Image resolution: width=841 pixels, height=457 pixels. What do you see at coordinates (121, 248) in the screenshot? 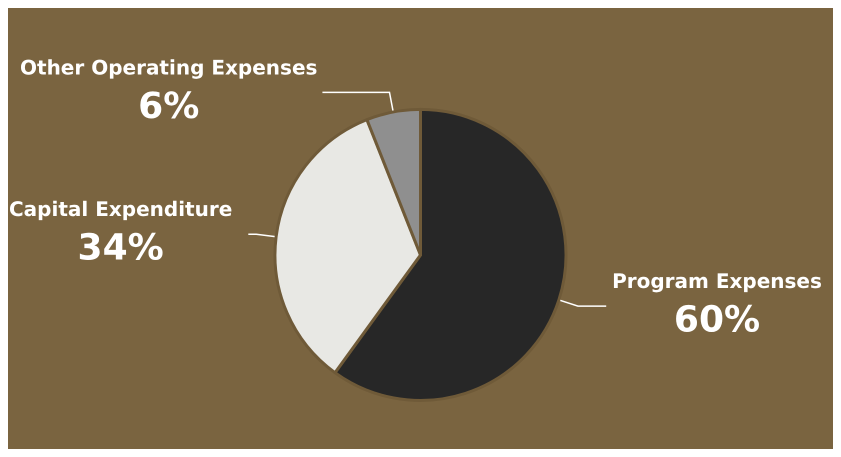
I see `data-label: 34%` at bounding box center [121, 248].